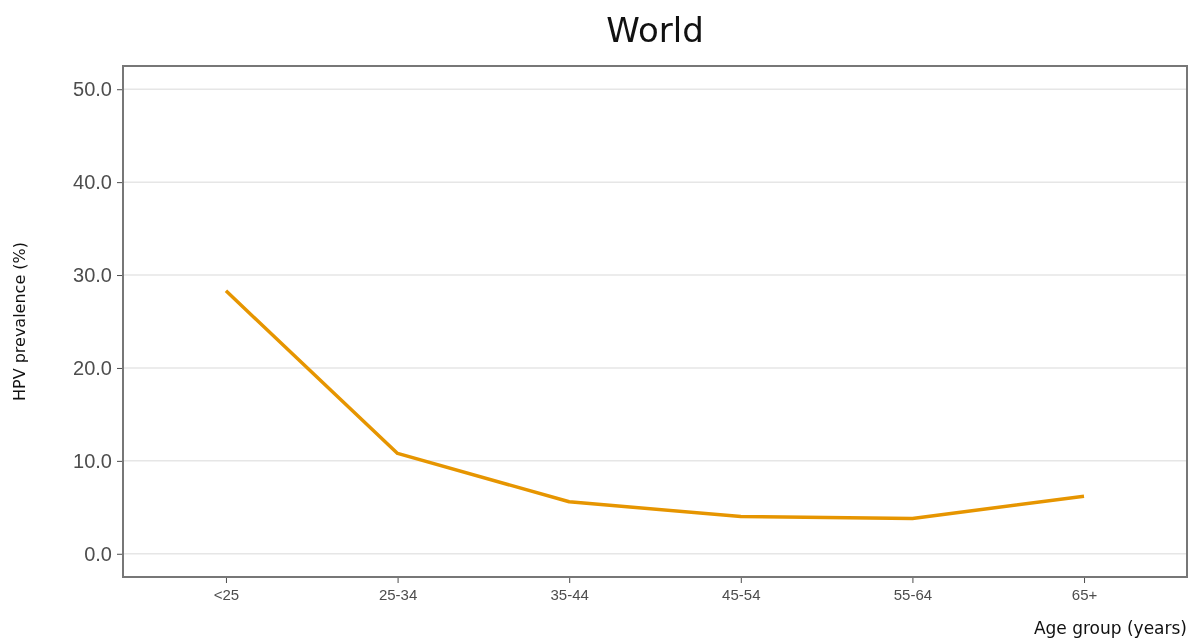 This screenshot has width=1194, height=639. What do you see at coordinates (1110, 628) in the screenshot?
I see `x-axis-title: Age group (years)` at bounding box center [1110, 628].